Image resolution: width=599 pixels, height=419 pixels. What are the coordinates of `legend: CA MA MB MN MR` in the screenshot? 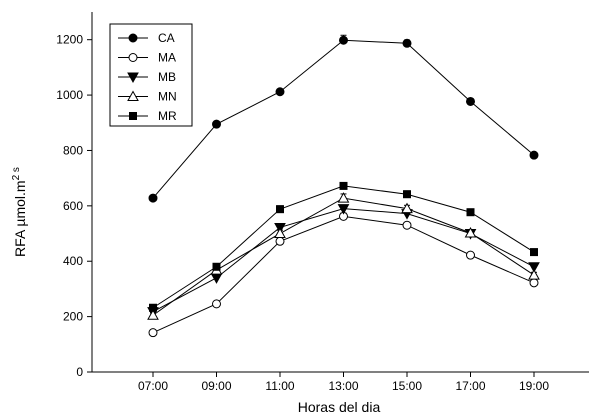 It's located at (151, 75).